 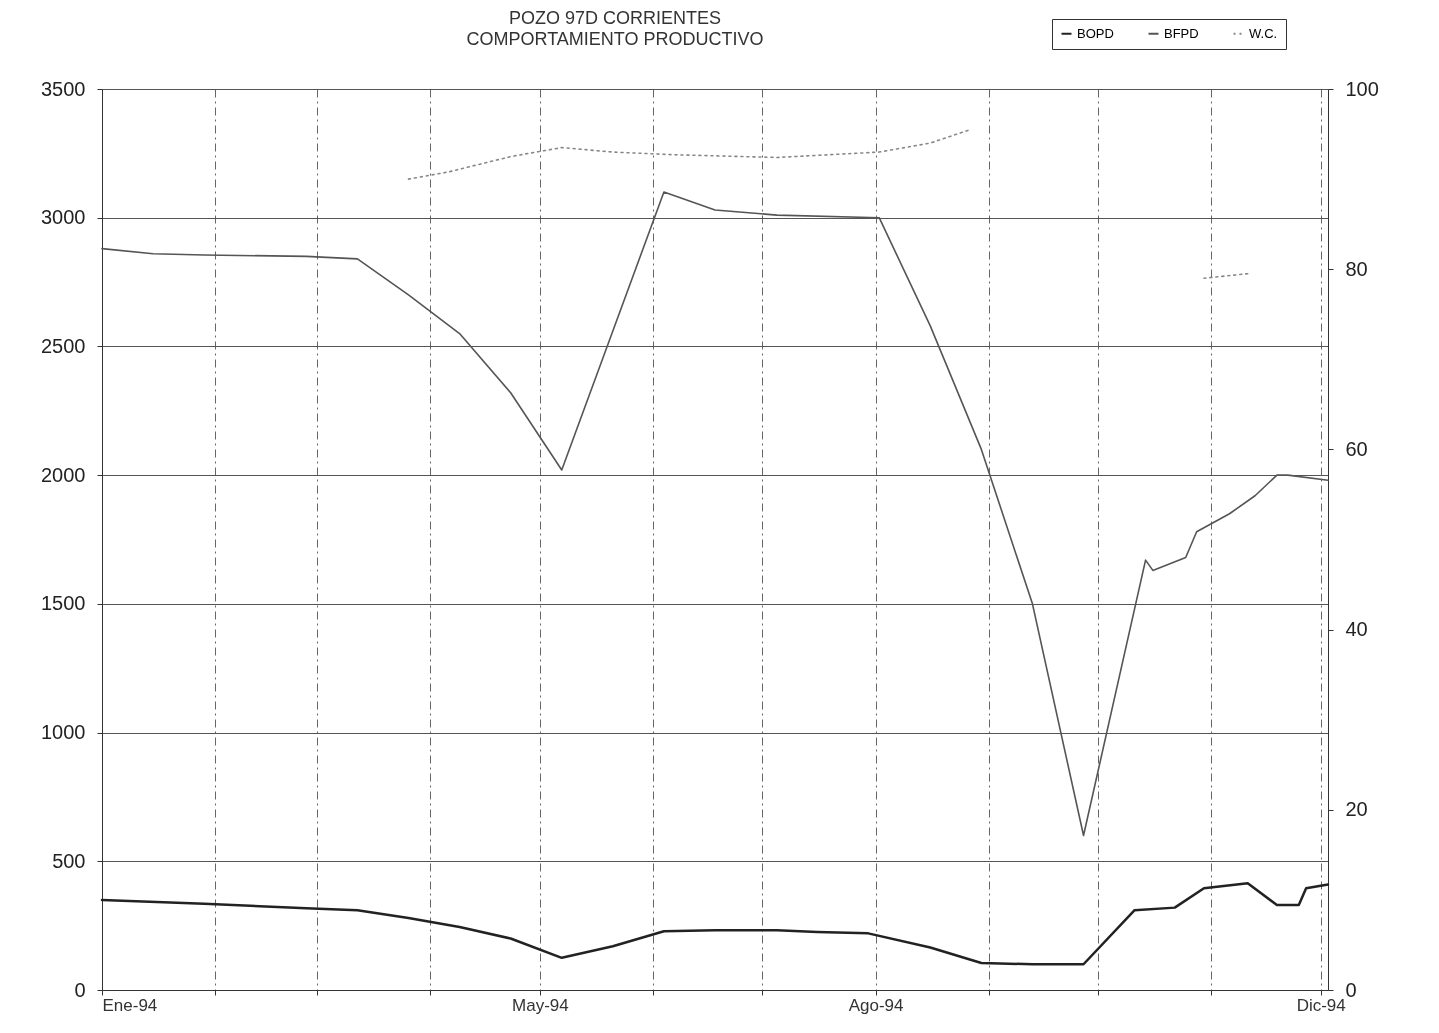 I want to click on x-tick-label: Ene-94, so click(x=130, y=1005).